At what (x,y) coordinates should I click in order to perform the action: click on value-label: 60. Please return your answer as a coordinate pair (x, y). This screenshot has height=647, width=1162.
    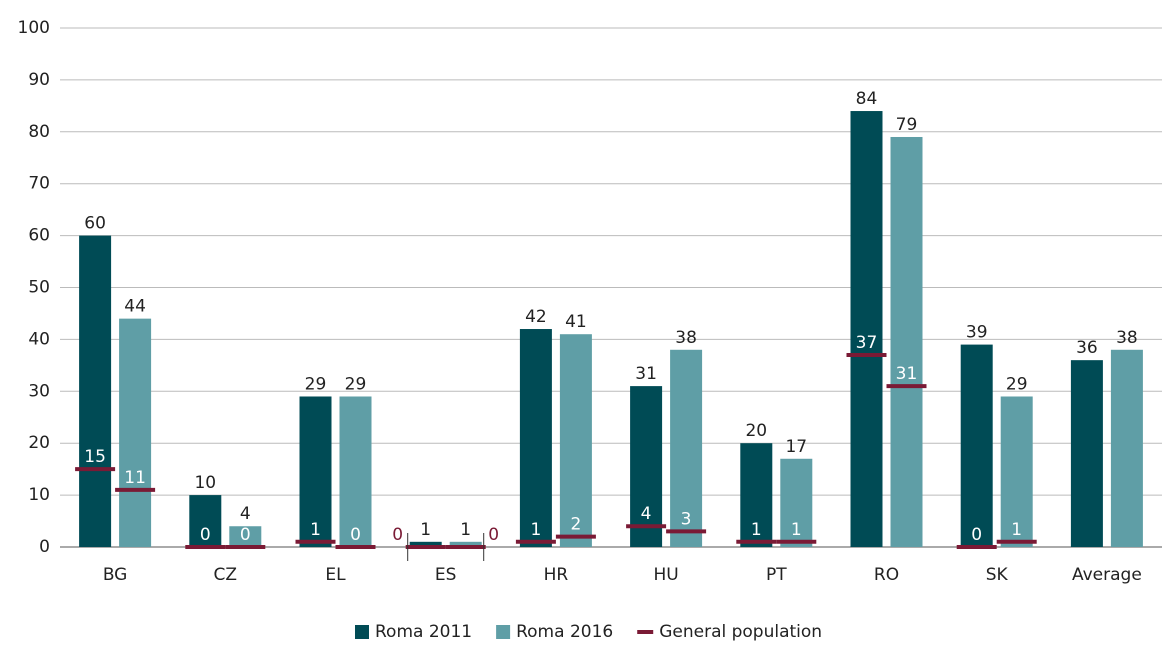
    Looking at the image, I should click on (95, 224).